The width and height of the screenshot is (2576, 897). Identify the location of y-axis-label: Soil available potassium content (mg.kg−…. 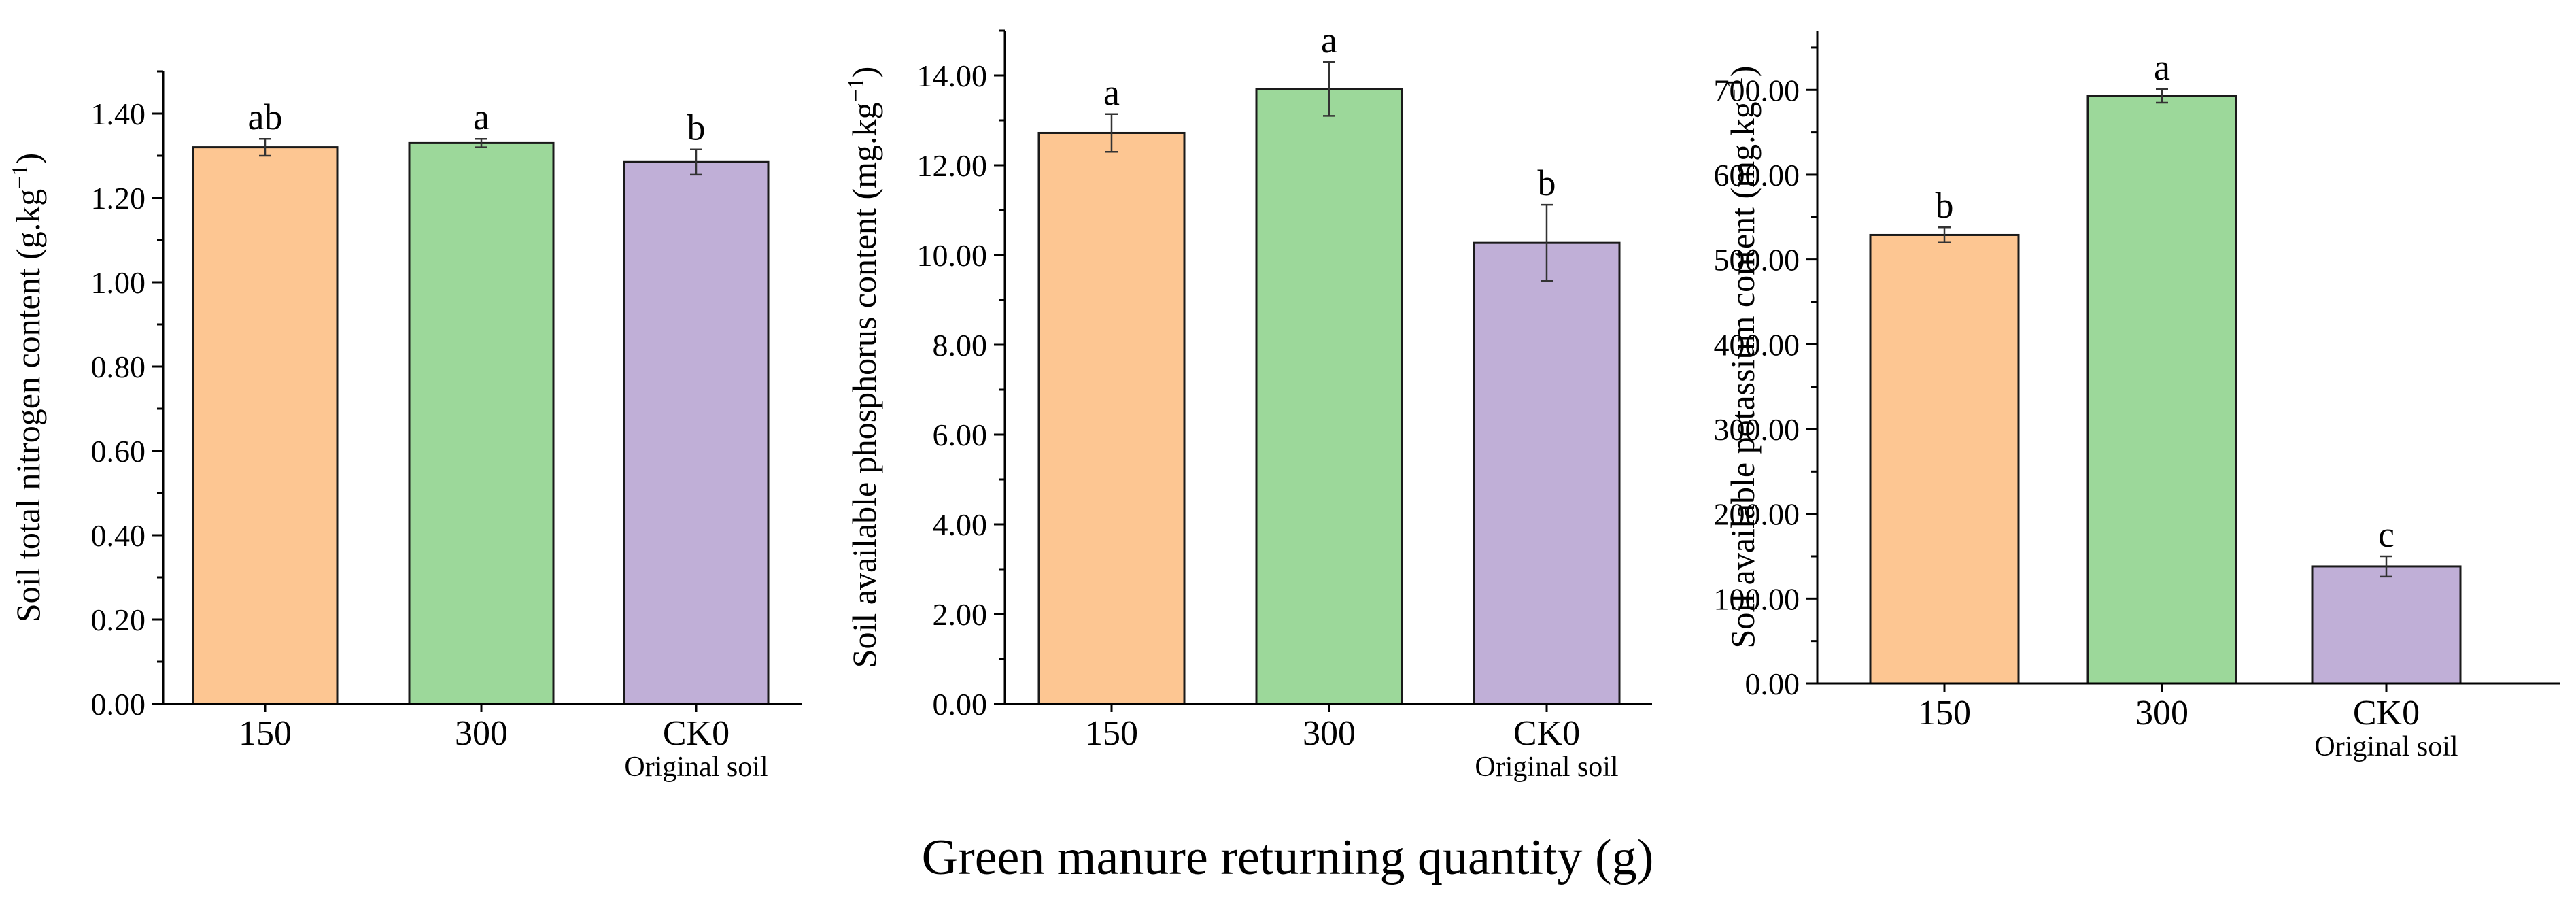
(1742, 358).